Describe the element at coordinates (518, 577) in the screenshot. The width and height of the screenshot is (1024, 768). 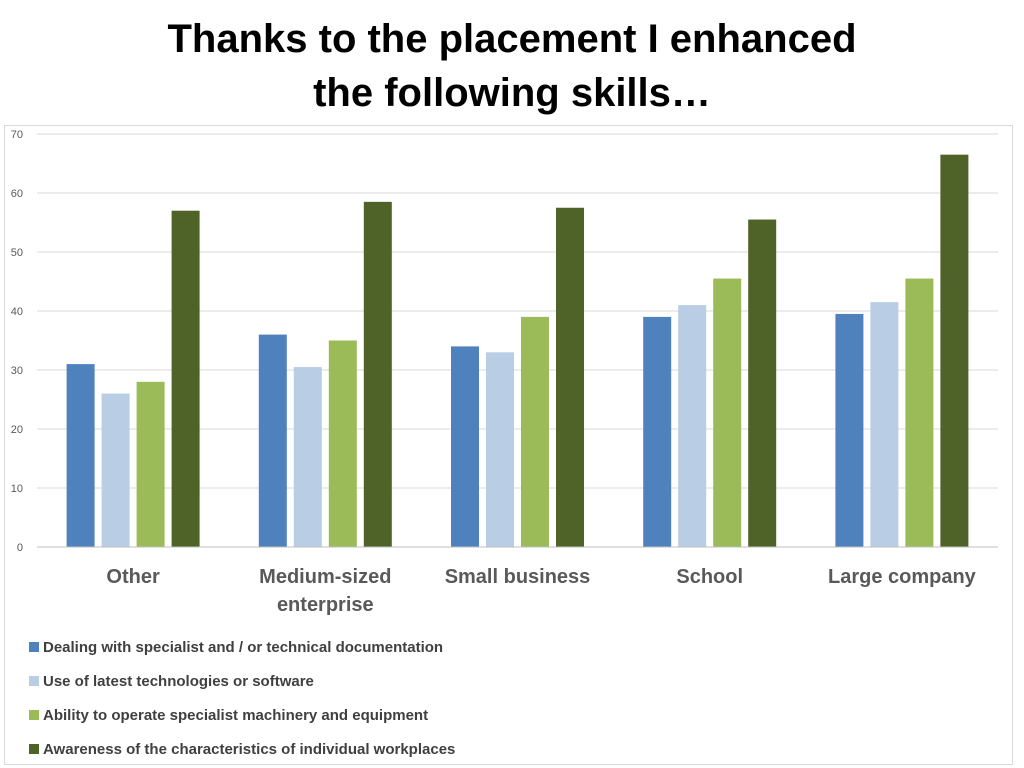
I see `x-tick-label: Small business` at that location.